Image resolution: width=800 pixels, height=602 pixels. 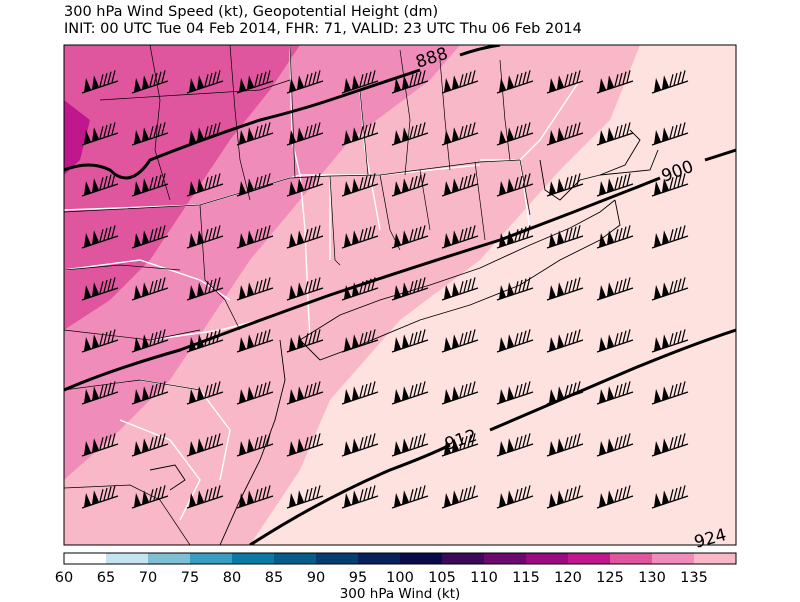 I want to click on colorbar-tick-label: 60, so click(x=64, y=578).